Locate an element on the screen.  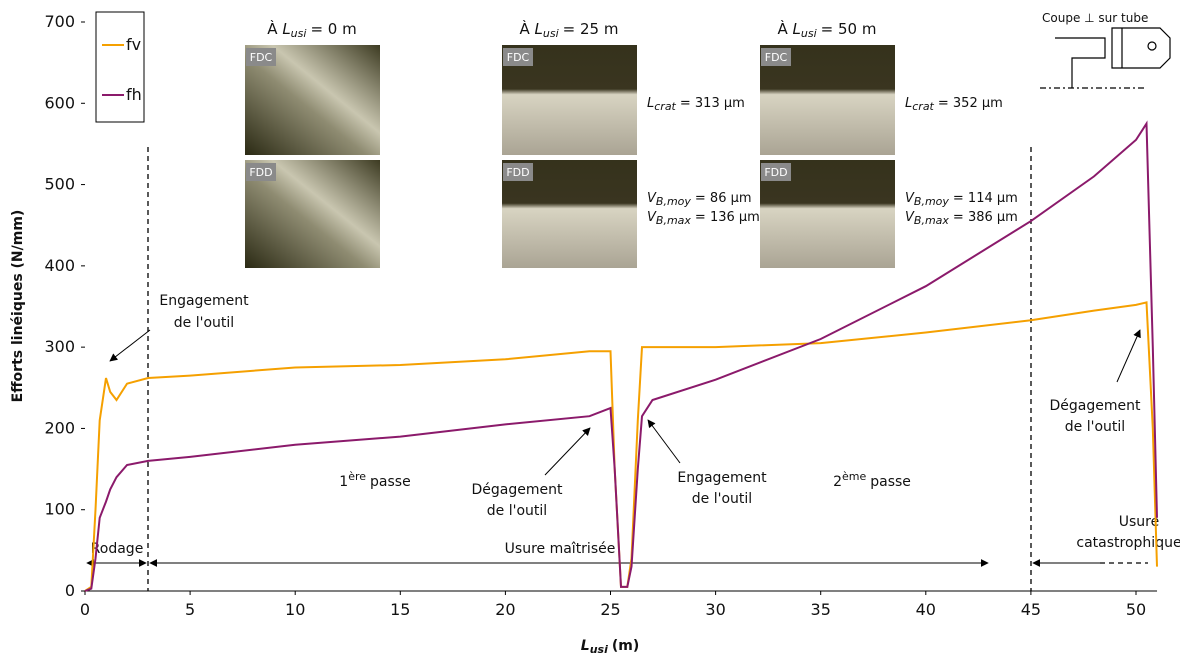
y-tick-label: 600 is located at coordinates (59, 102).